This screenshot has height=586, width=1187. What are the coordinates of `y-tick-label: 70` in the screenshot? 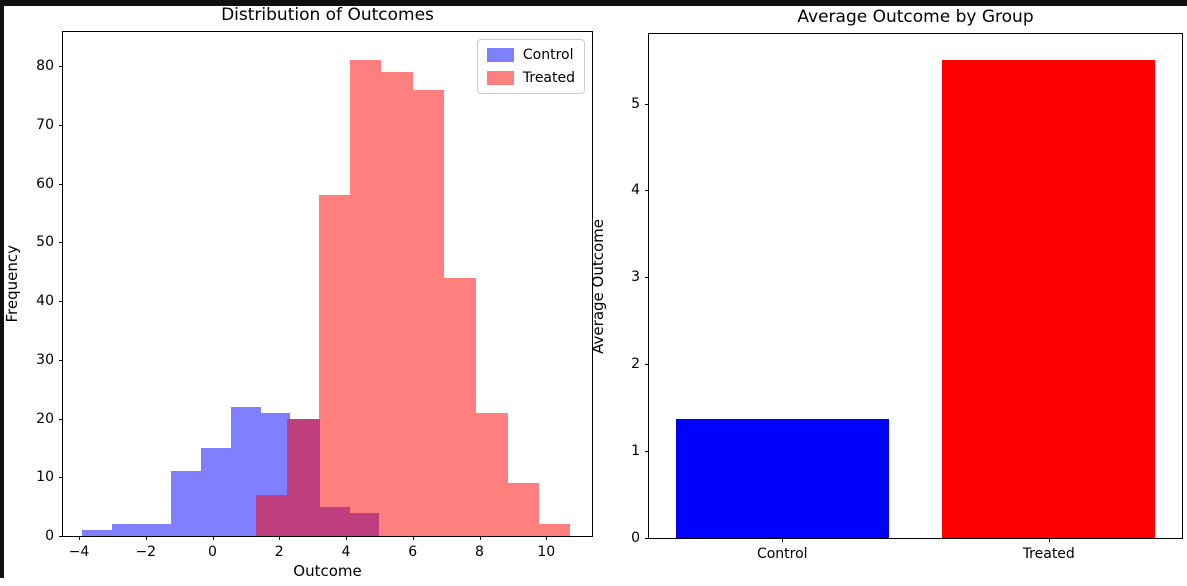 It's located at (45, 124).